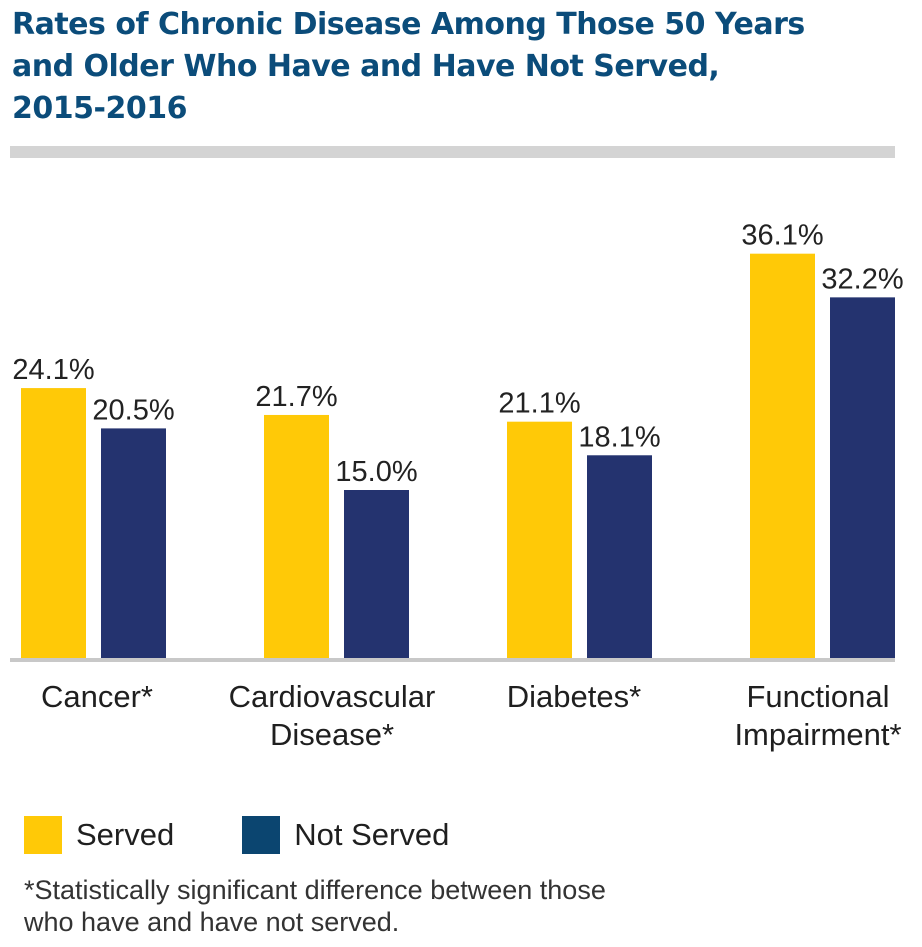  What do you see at coordinates (261, 835) in the screenshot?
I see `legend-swatch-not-served` at bounding box center [261, 835].